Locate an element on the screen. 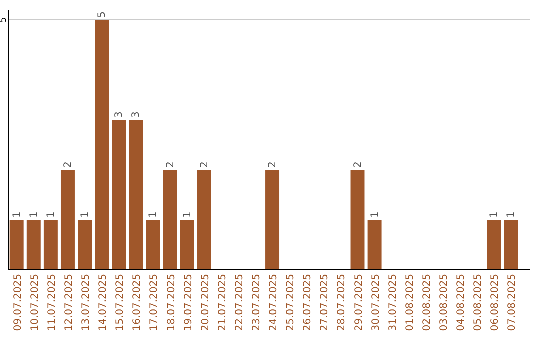  x-tick-label: 04.08.2025 is located at coordinates (462, 303).